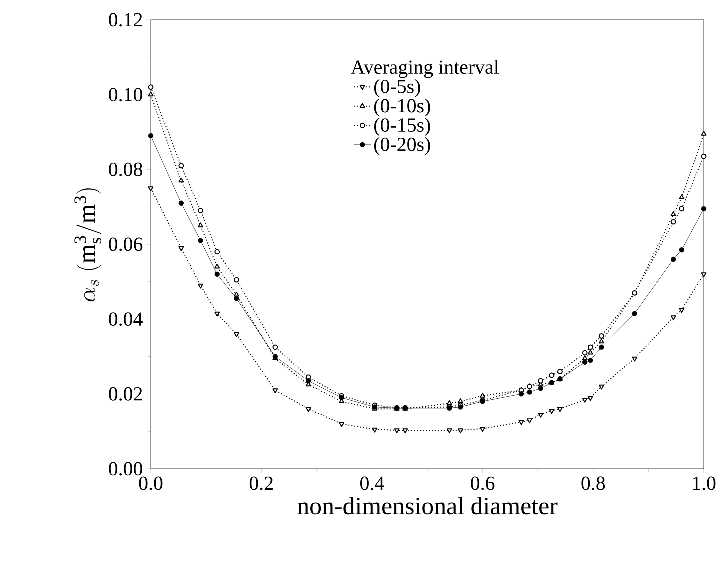  What do you see at coordinates (397, 88) in the screenshot?
I see `legend-label: (0-5s)` at bounding box center [397, 88].